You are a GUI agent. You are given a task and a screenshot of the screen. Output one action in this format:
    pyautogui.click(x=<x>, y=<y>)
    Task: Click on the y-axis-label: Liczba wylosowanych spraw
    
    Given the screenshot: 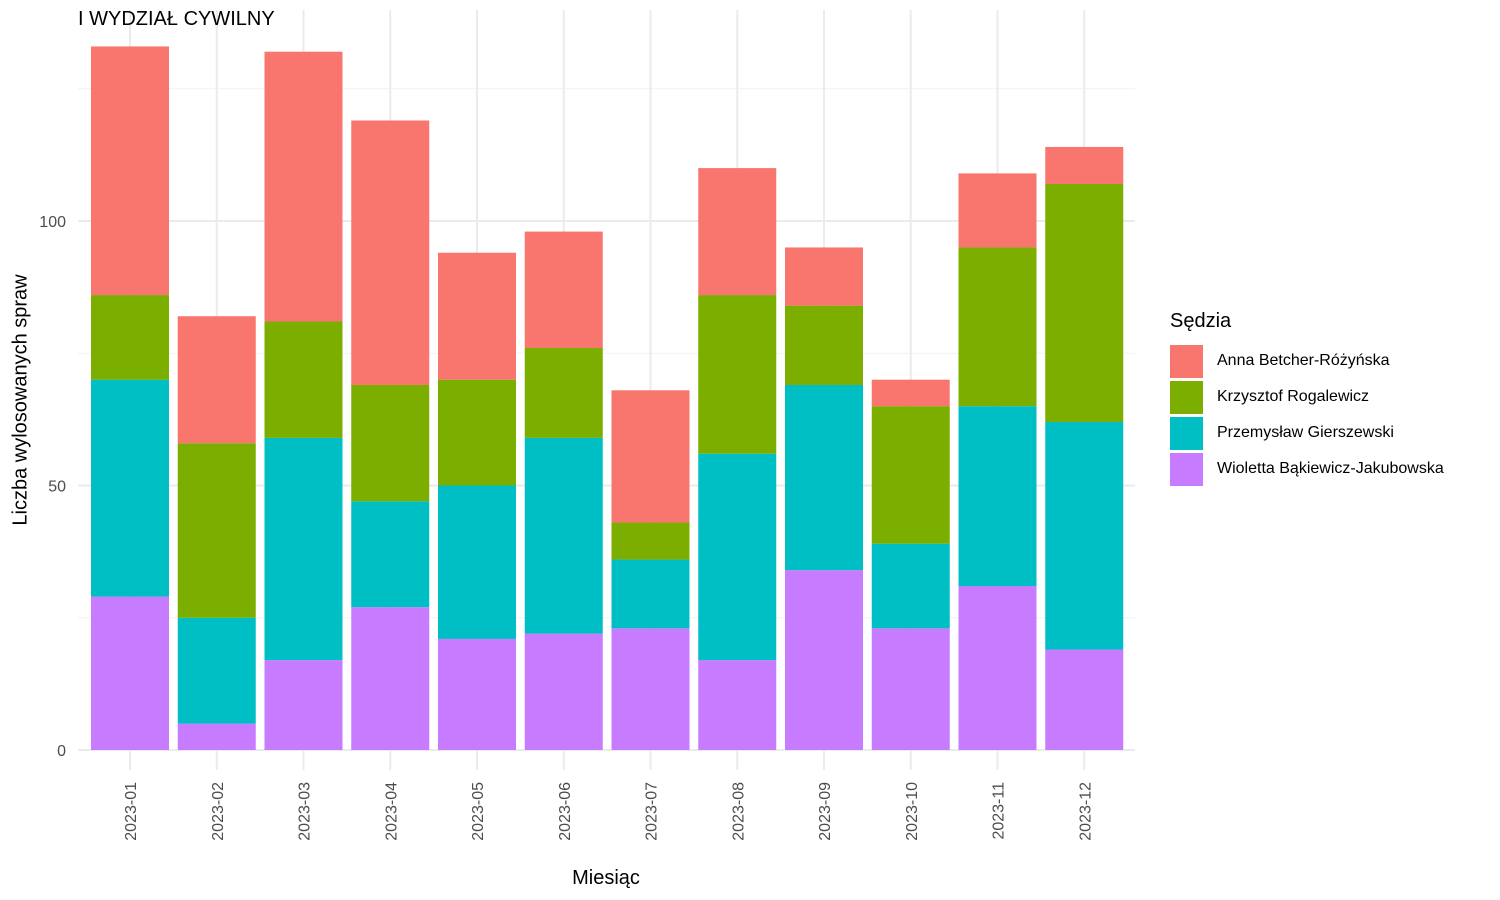 What is the action you would take?
    pyautogui.click(x=20, y=400)
    